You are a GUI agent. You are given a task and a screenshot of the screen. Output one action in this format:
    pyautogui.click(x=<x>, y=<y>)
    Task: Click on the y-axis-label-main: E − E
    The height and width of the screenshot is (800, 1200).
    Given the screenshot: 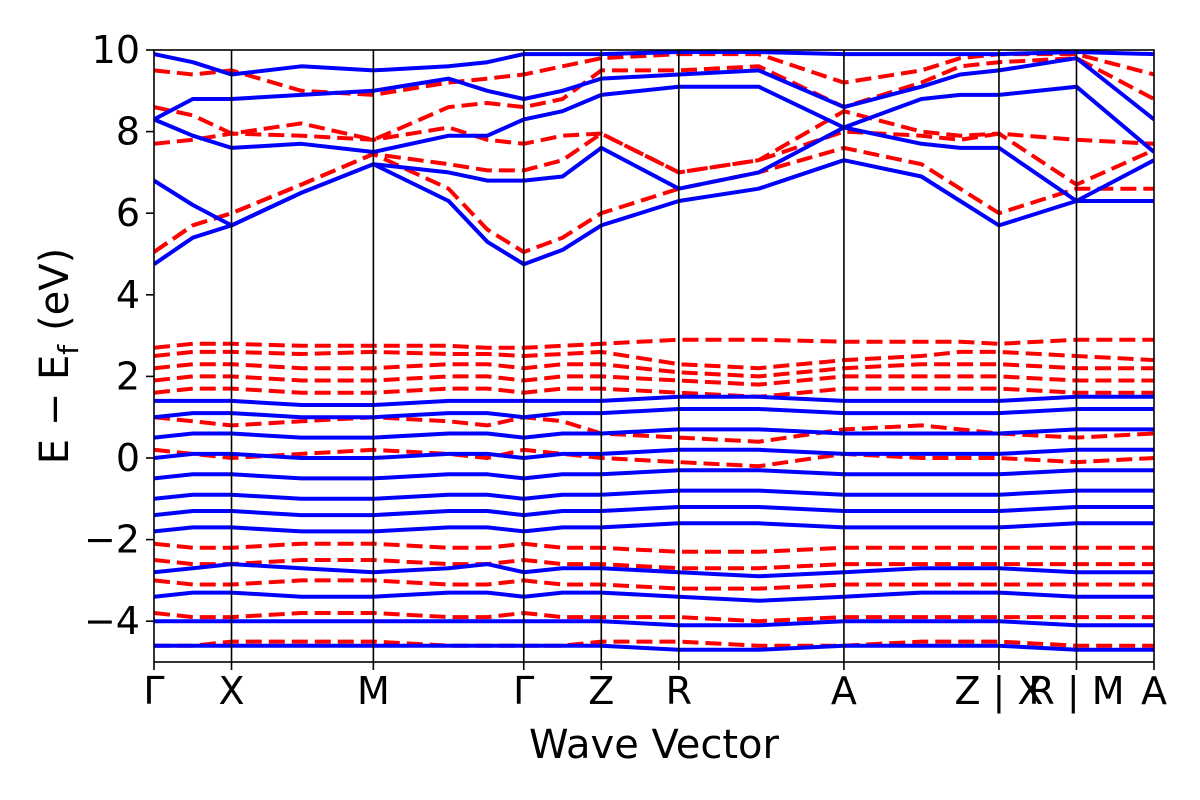 What is the action you would take?
    pyautogui.click(x=55, y=410)
    